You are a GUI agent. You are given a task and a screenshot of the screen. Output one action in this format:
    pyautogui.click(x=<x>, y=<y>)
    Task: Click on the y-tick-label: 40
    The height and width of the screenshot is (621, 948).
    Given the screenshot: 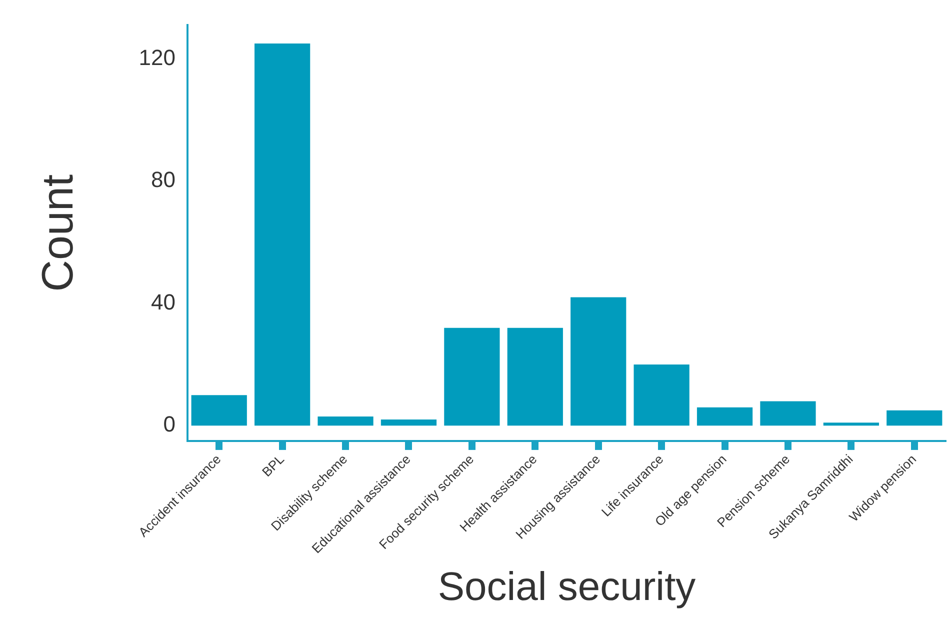 What is the action you would take?
    pyautogui.click(x=163, y=301)
    